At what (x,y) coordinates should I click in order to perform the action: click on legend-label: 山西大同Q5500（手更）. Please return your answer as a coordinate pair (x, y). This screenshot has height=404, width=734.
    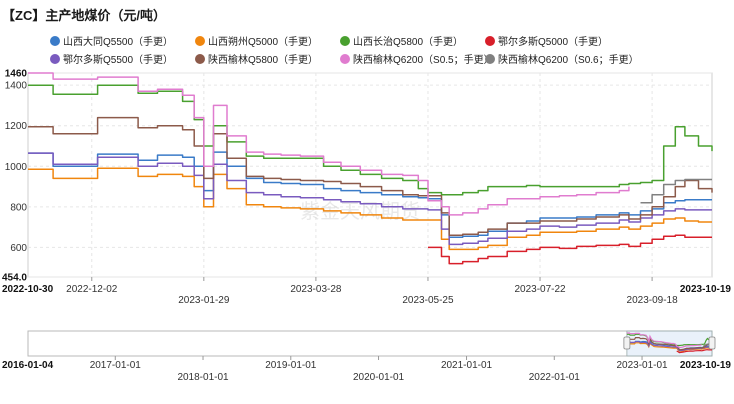
    Looking at the image, I should click on (118, 42).